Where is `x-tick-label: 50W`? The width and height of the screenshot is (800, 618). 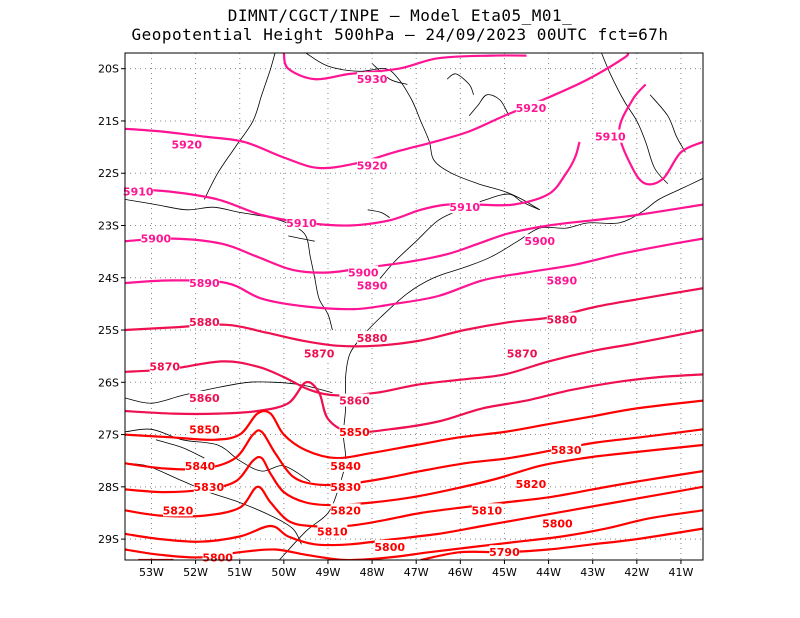
x-tick-label: 50W is located at coordinates (283, 572).